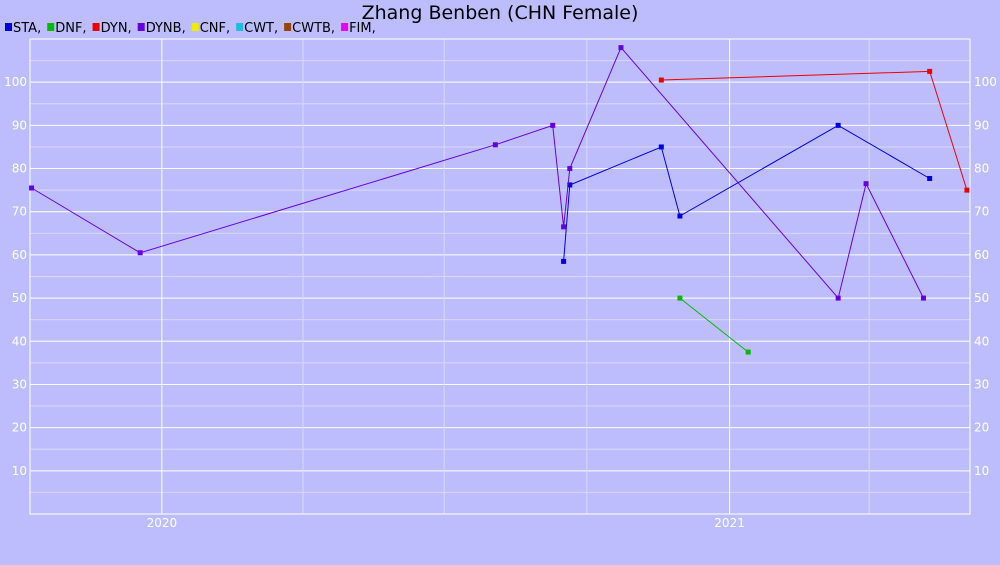 Image resolution: width=1000 pixels, height=565 pixels. I want to click on y-tick-label-left: 30, so click(19, 384).